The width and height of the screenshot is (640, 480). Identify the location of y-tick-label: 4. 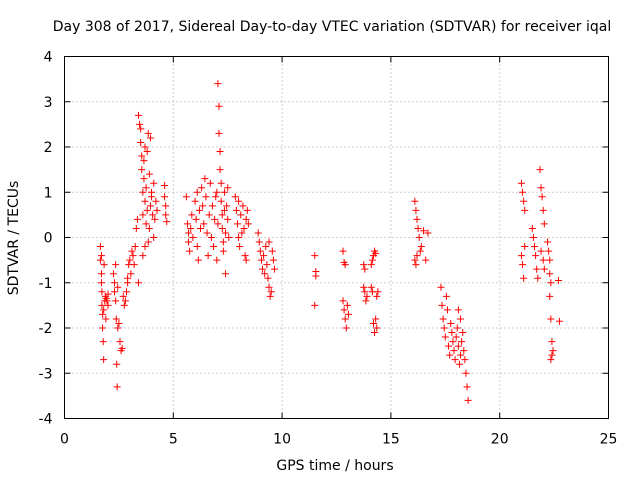
(48, 58).